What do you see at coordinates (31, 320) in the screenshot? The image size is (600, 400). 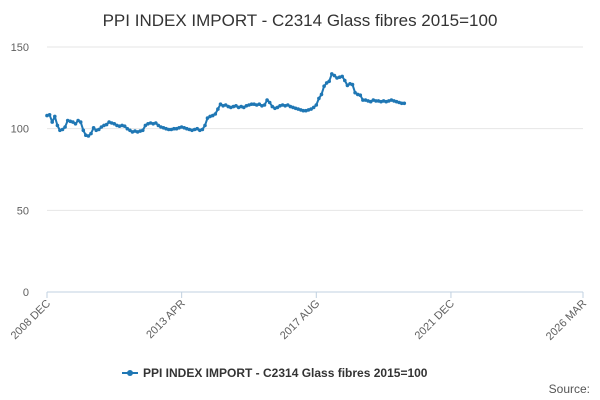 I see `x-tick-label: 2008 DEC` at bounding box center [31, 320].